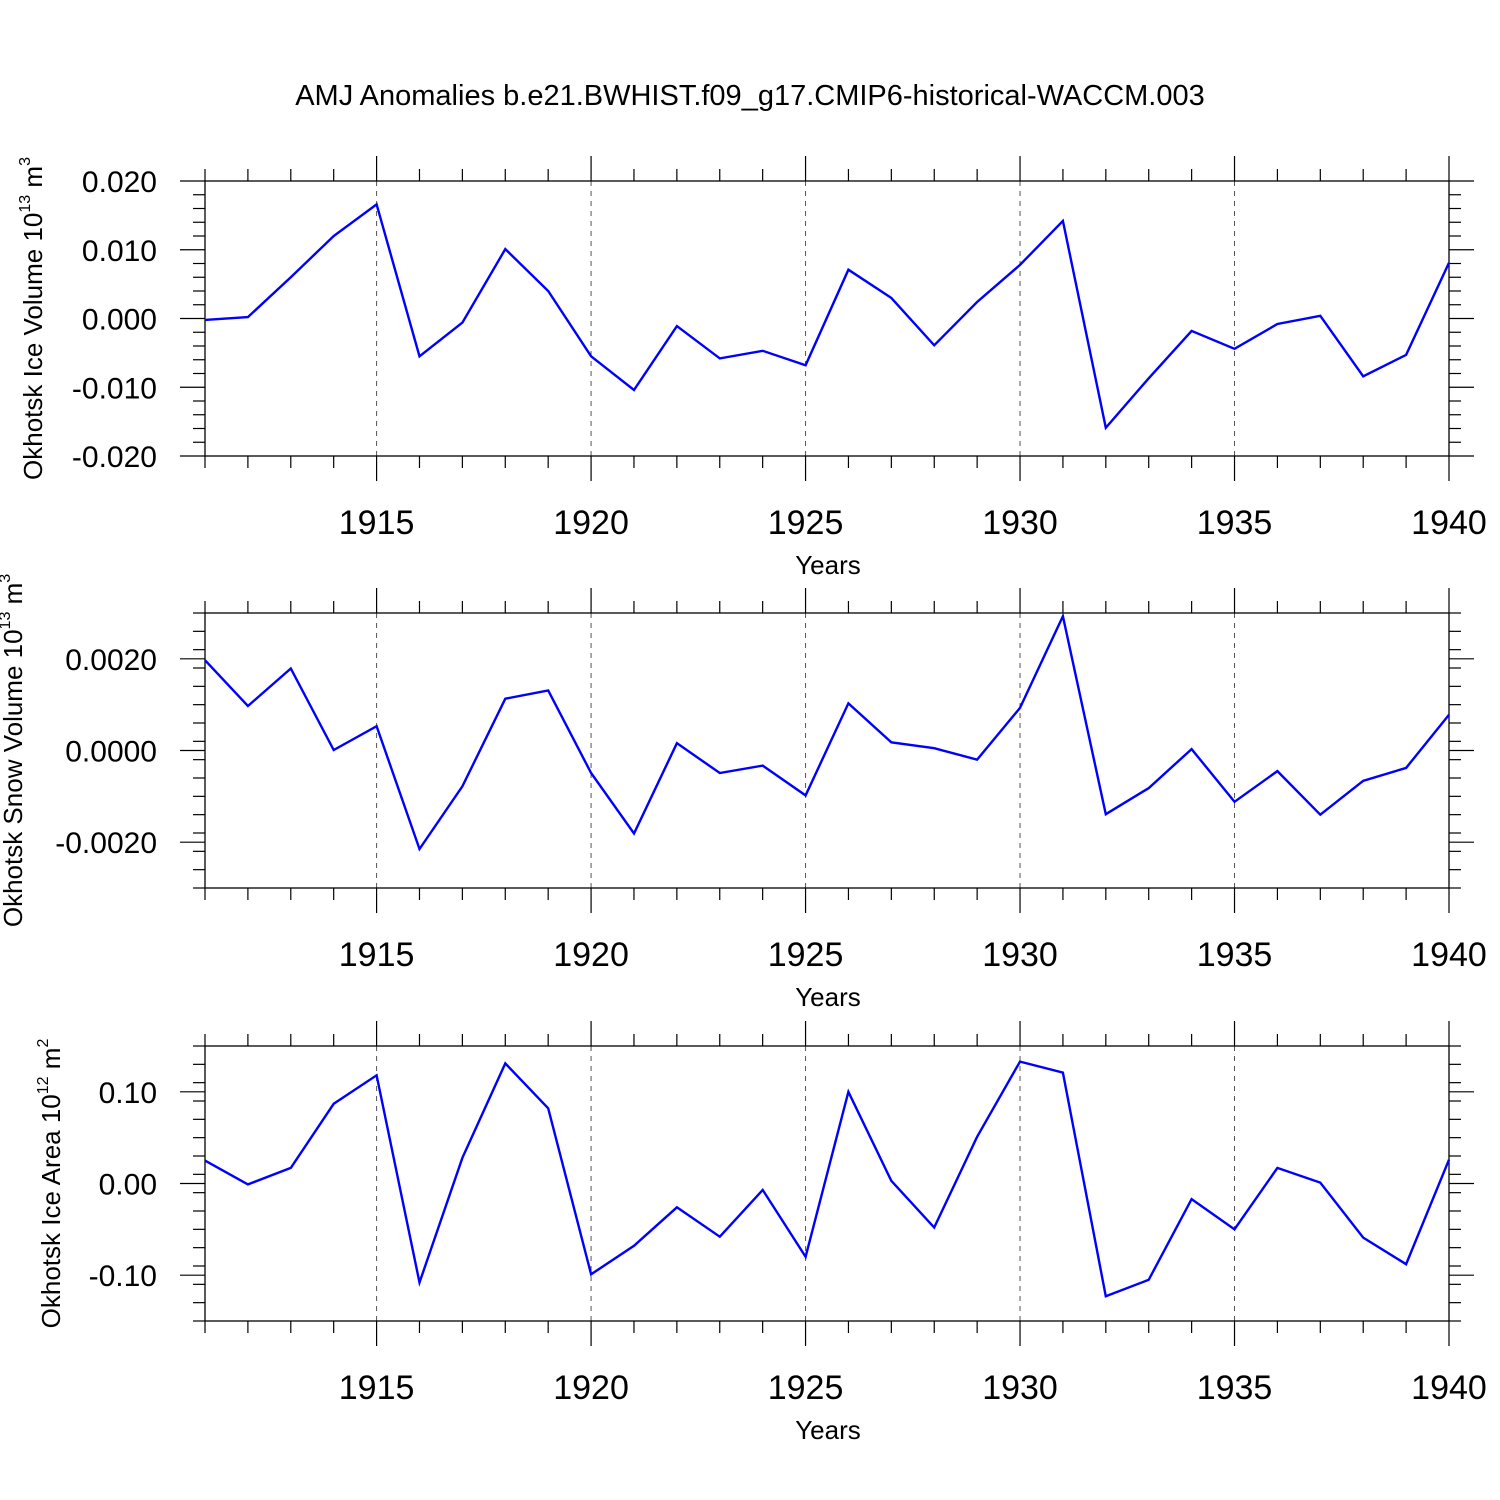  I want to click on y-axis-label-exponent: 12, so click(43, 1085).